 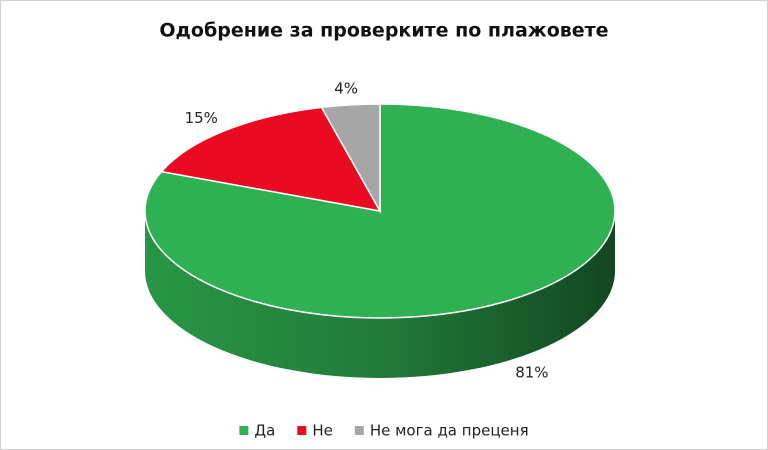 What do you see at coordinates (346, 88) in the screenshot?
I see `data-label: 4%` at bounding box center [346, 88].